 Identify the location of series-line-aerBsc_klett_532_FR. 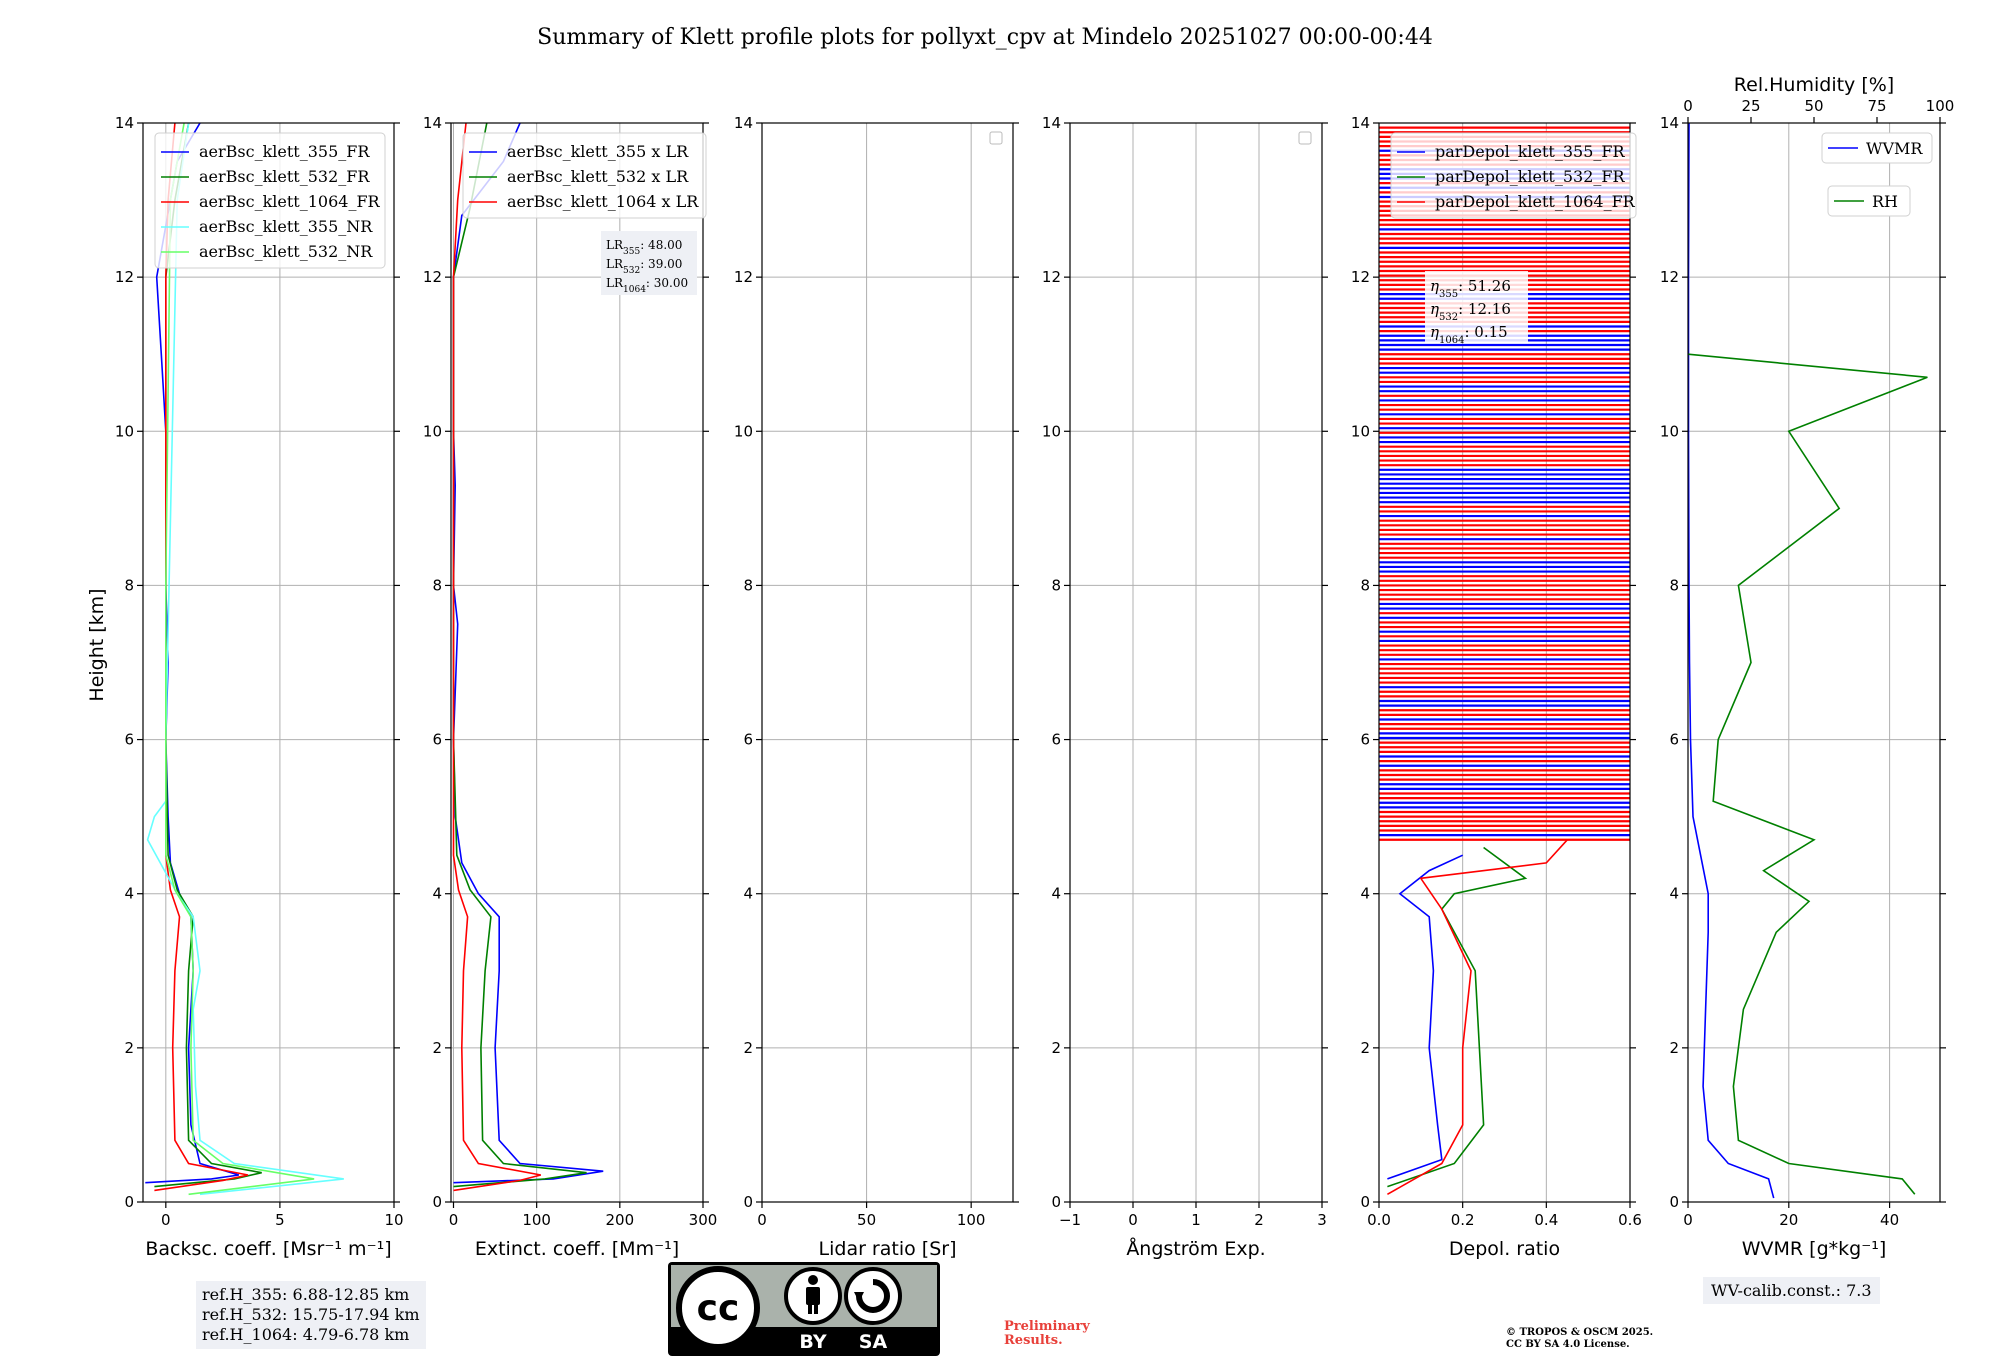
(208, 655).